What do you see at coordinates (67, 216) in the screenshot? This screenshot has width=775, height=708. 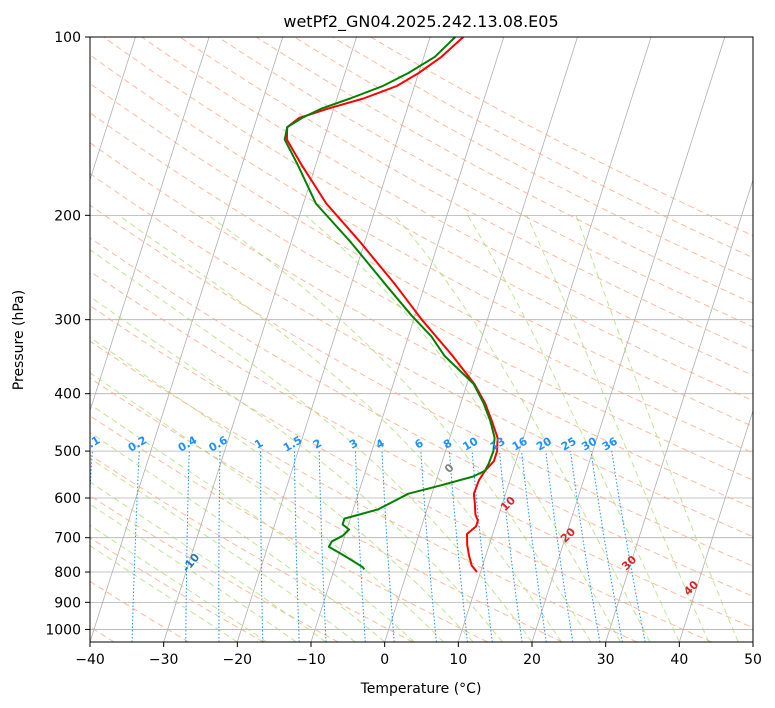 I see `y-tick-label: 200` at bounding box center [67, 216].